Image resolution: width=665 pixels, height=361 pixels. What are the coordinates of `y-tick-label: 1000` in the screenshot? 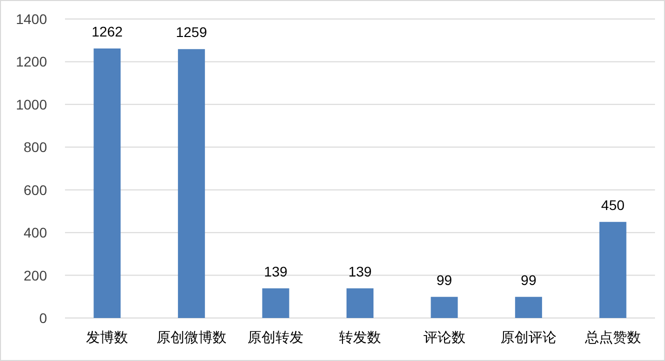 It's located at (32, 104).